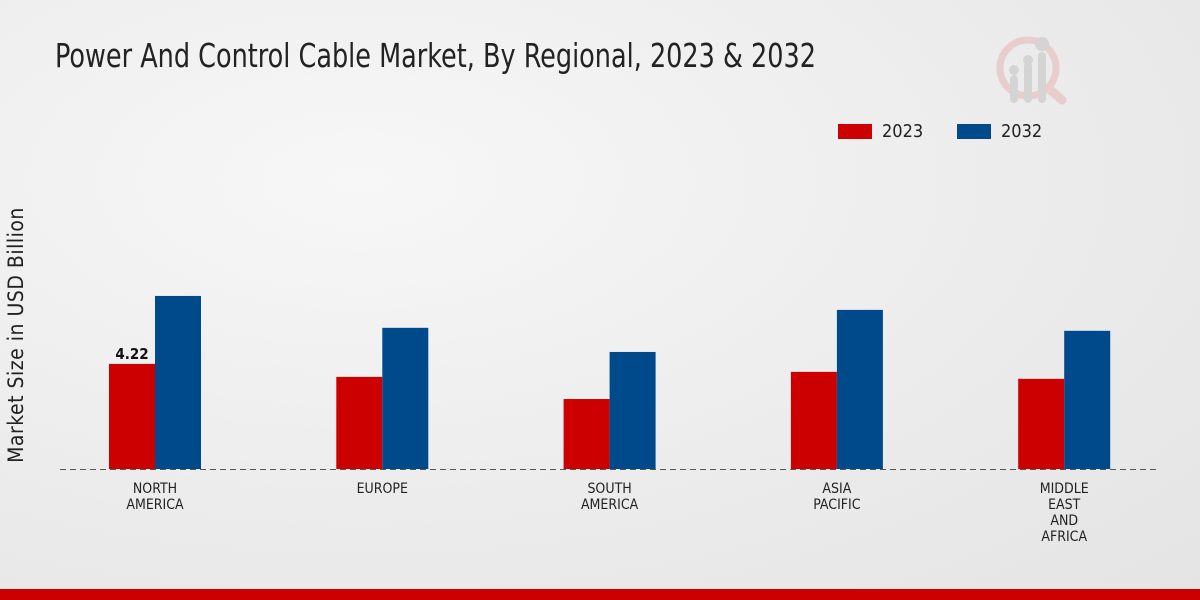 The image size is (1200, 600). What do you see at coordinates (859, 389) in the screenshot?
I see `bar-2032-asia-pacific` at bounding box center [859, 389].